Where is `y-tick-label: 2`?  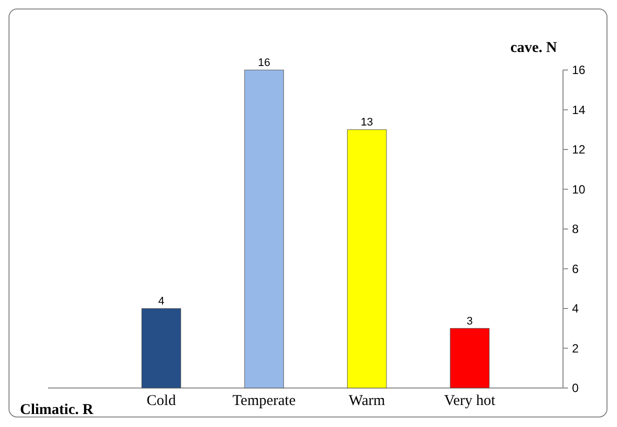 y-tick-label: 2 is located at coordinates (575, 348).